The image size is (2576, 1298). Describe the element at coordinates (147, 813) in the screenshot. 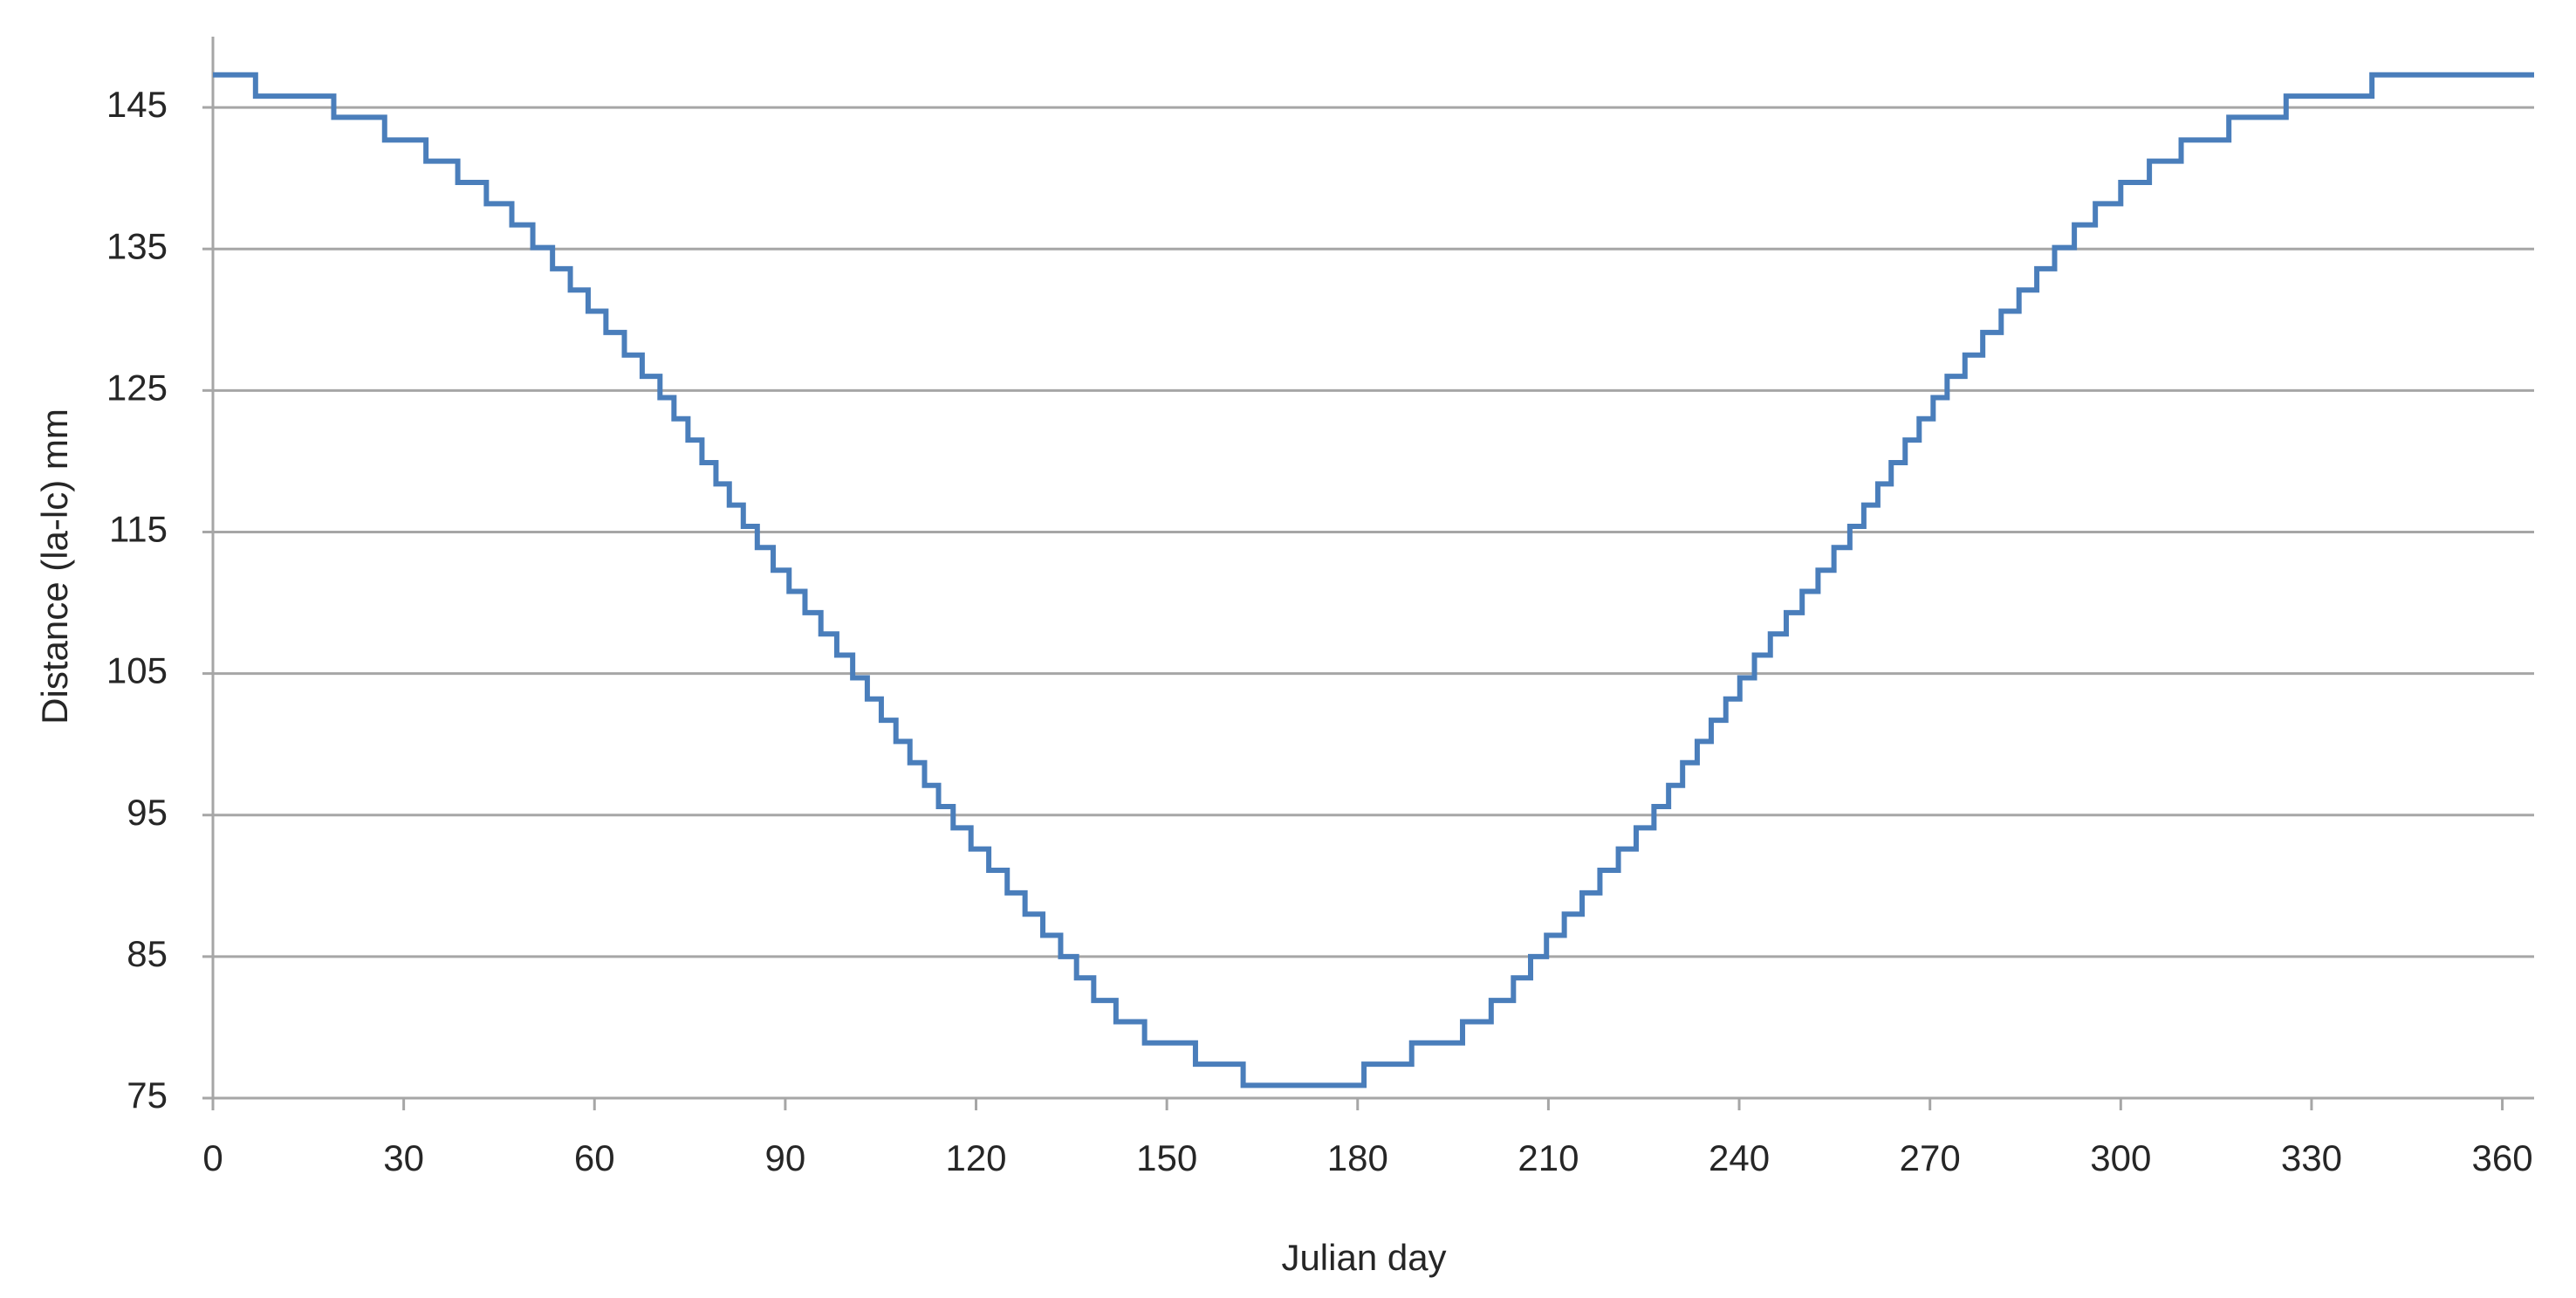

I see `y-tick-label: 95` at that location.